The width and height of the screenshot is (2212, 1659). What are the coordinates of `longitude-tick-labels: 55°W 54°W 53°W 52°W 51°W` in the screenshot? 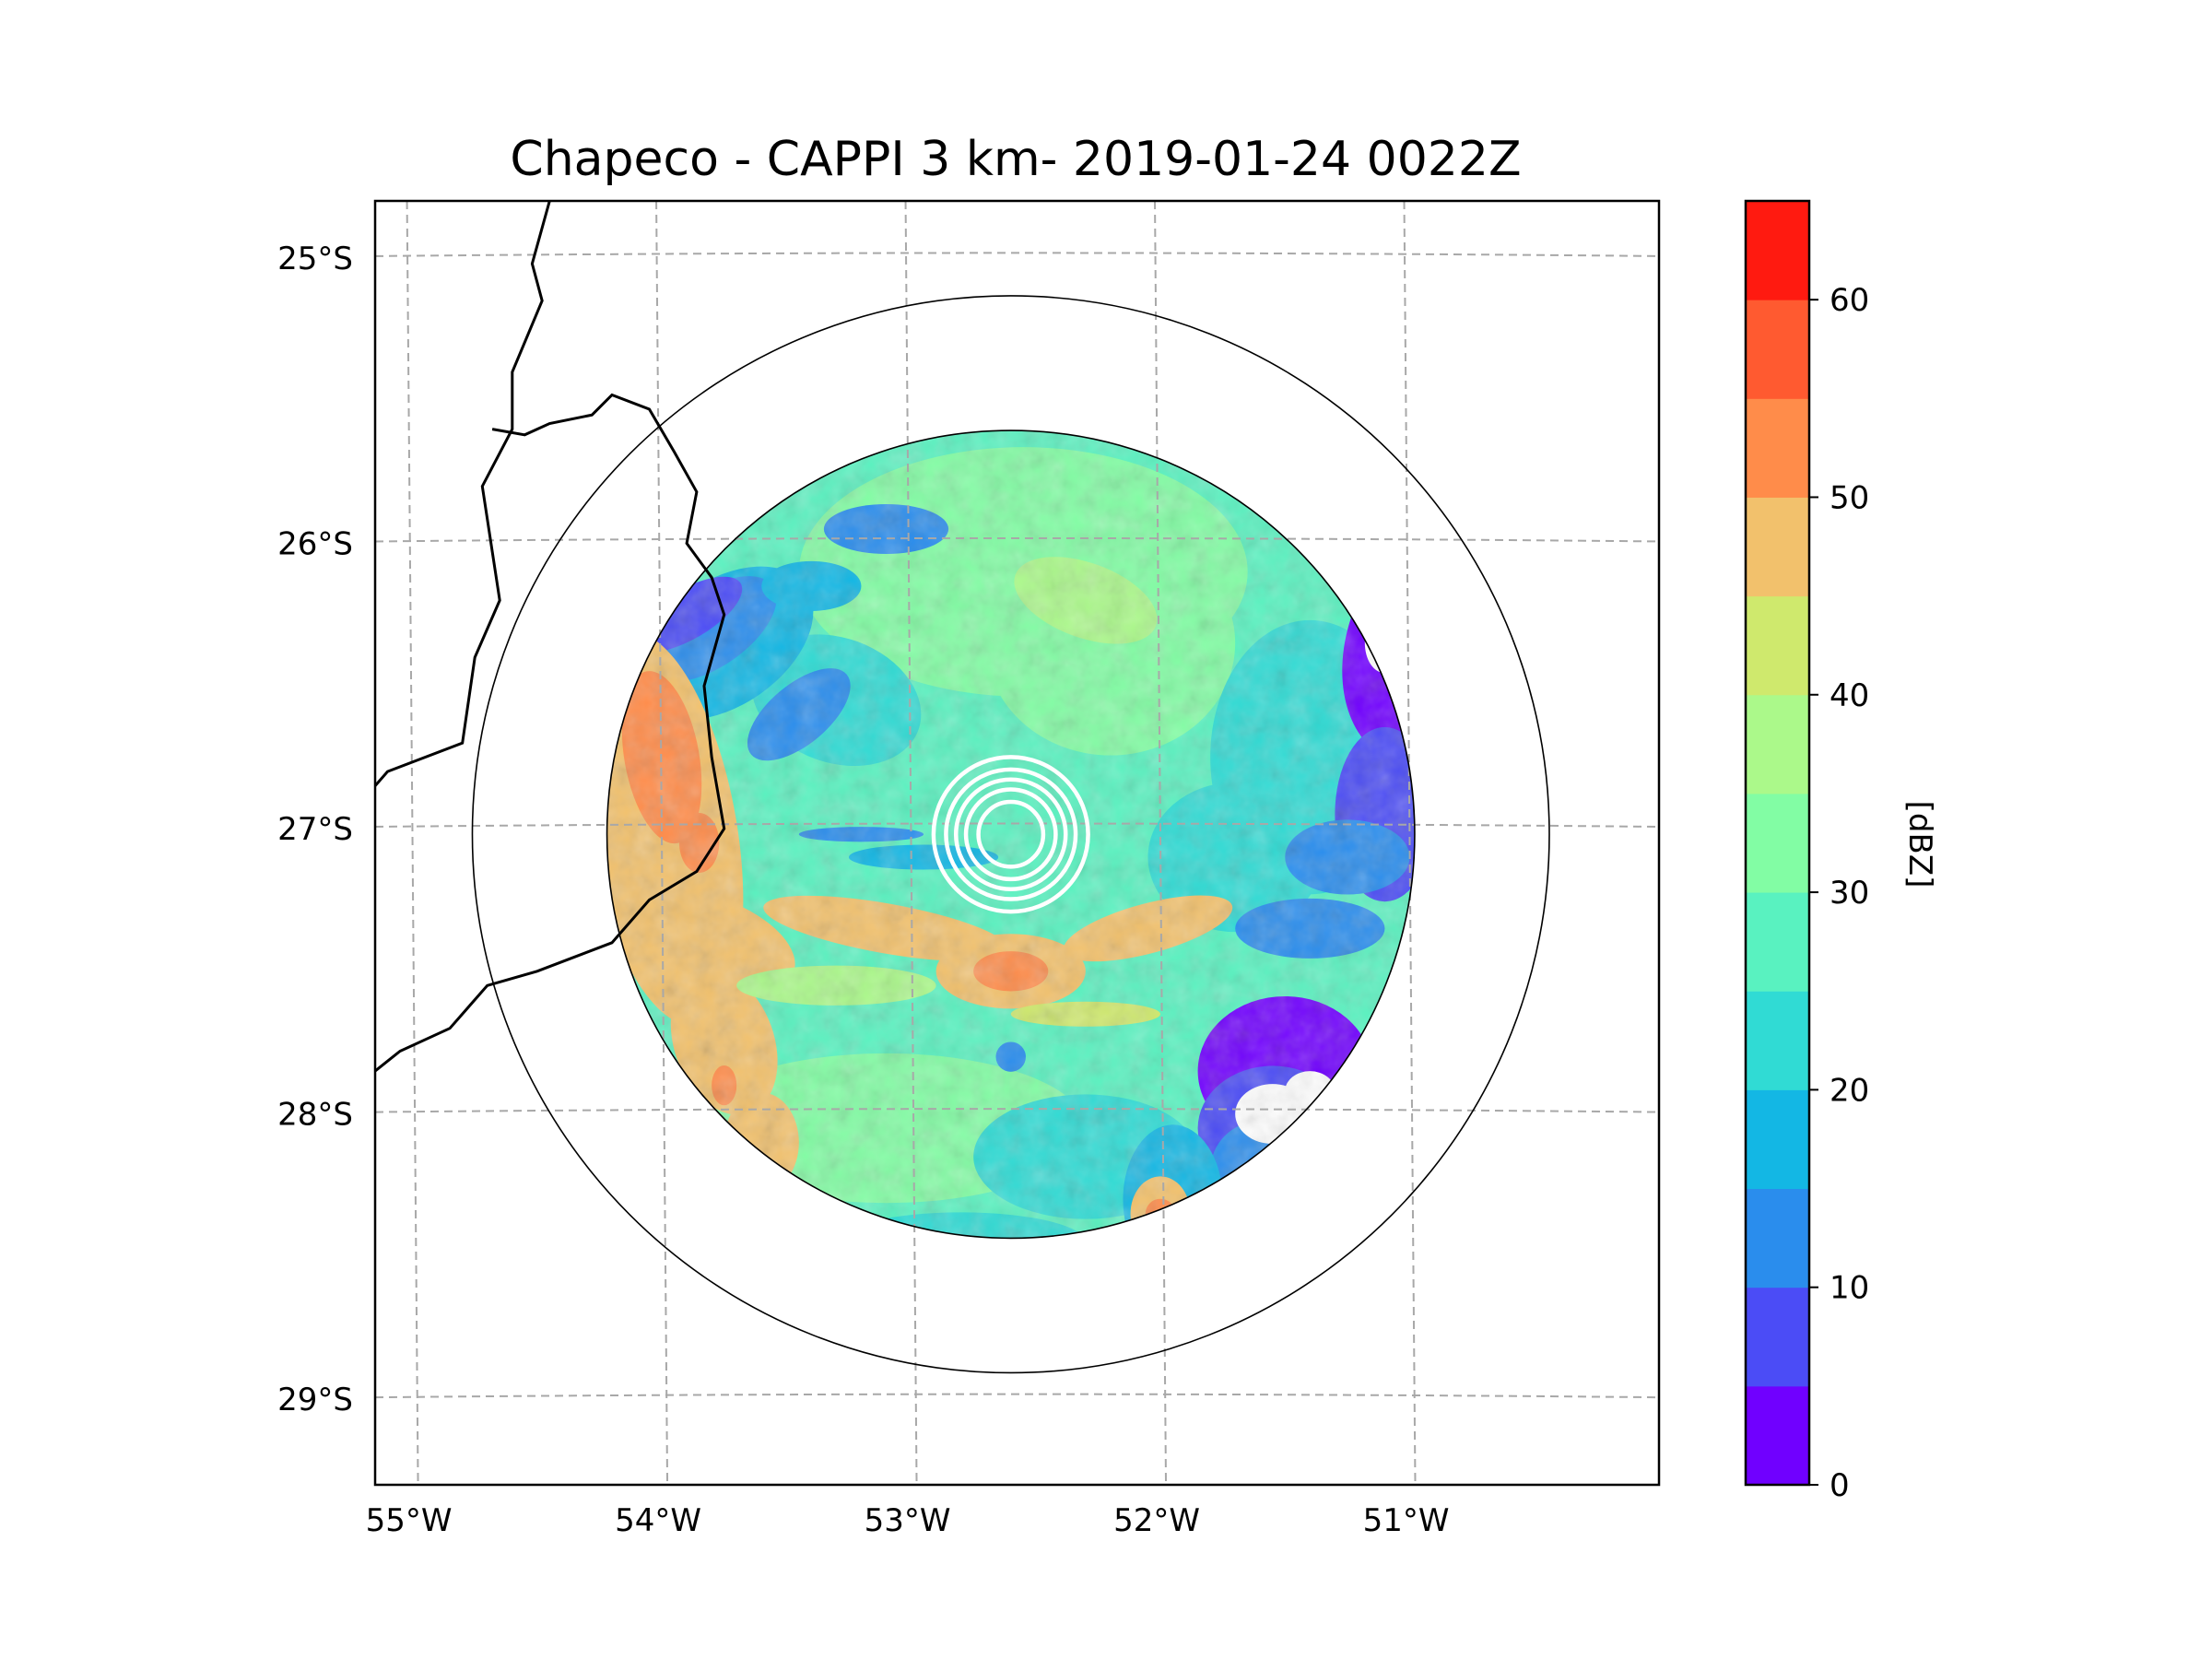 It's located at (908, 1520).